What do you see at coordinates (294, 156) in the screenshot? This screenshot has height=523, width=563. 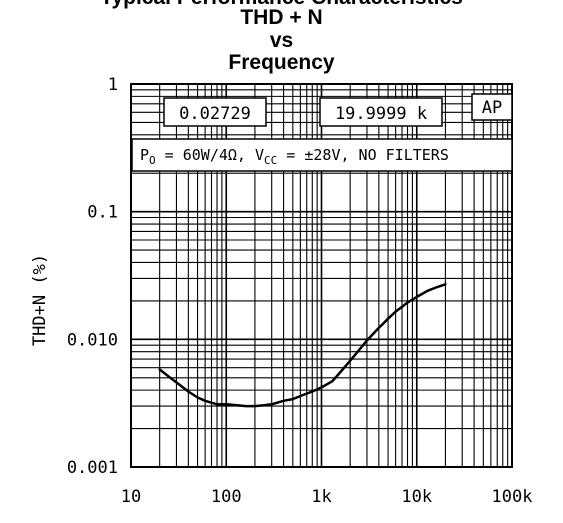 I see `test-conditions-text: PO = 60W/4Ω, VCC = ±28V, NO FILTERS` at bounding box center [294, 156].